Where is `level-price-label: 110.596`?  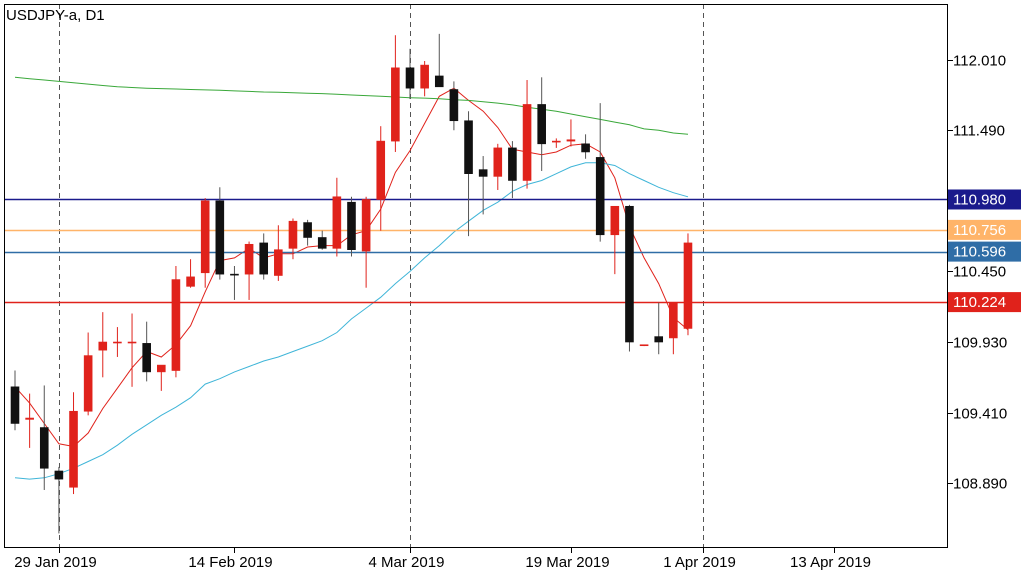
level-price-label: 110.596 is located at coordinates (979, 252).